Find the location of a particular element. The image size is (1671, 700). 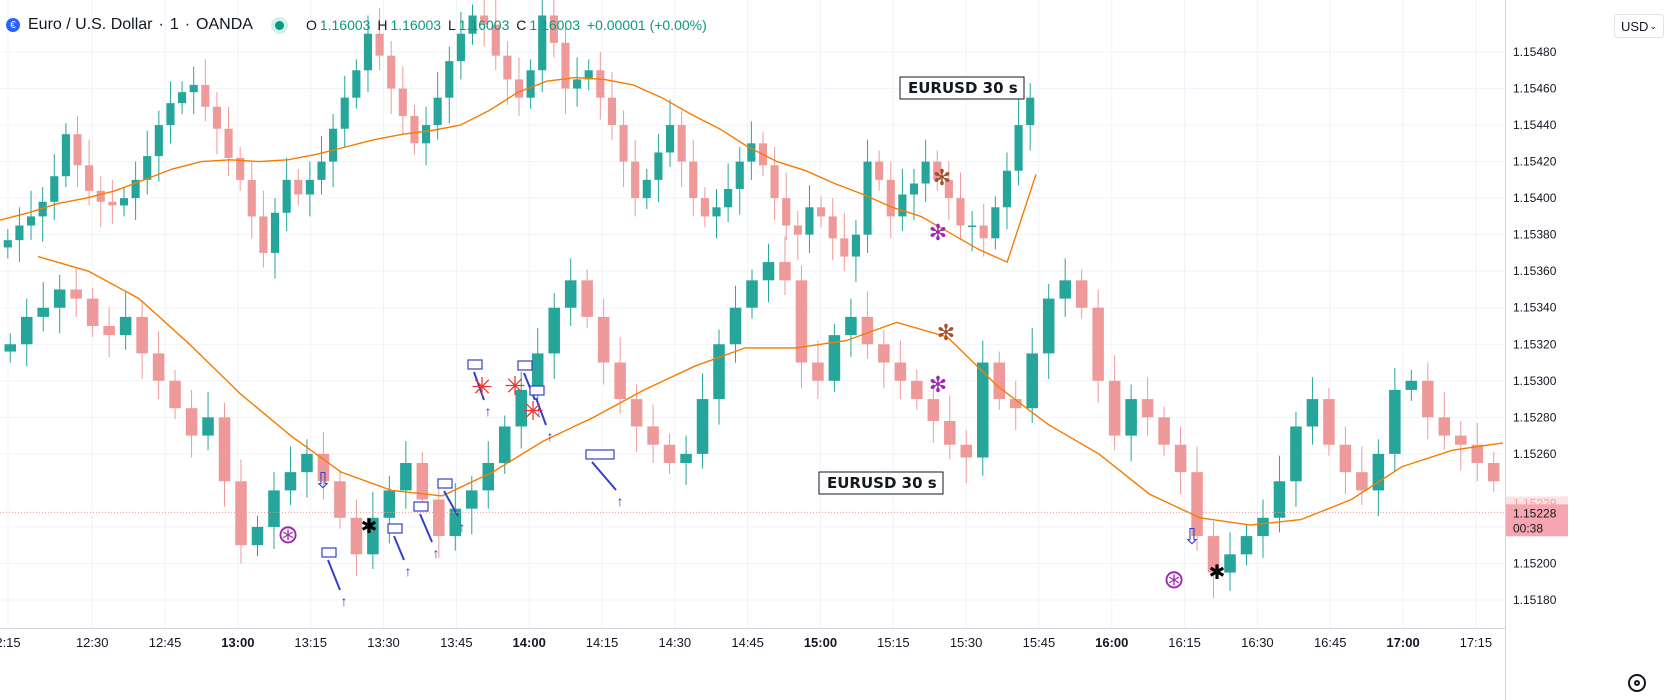

low-value: 1.16003 is located at coordinates (484, 25).